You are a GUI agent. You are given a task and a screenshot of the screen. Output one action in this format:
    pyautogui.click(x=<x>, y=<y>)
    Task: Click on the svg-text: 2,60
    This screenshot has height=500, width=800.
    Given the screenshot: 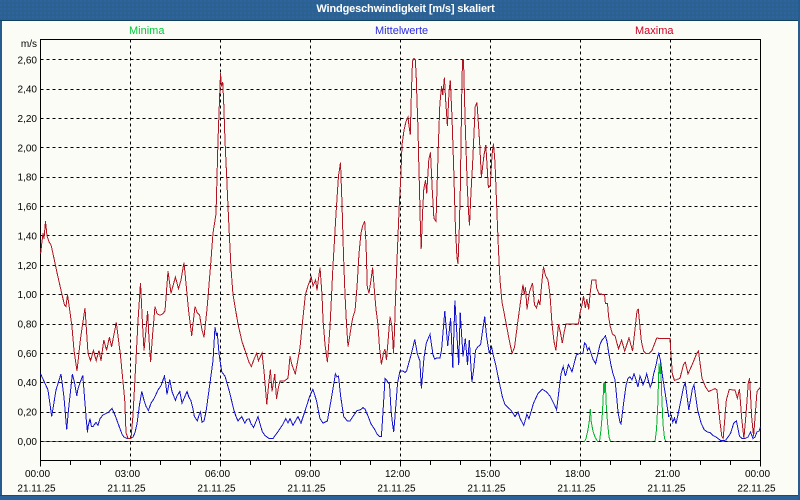 What is the action you would take?
    pyautogui.click(x=28, y=60)
    